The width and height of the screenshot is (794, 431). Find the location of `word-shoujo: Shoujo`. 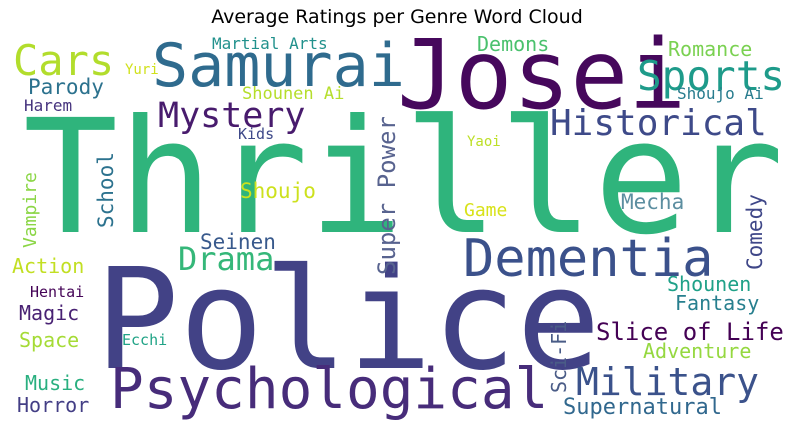

word-shoujo: Shoujo is located at coordinates (278, 191).